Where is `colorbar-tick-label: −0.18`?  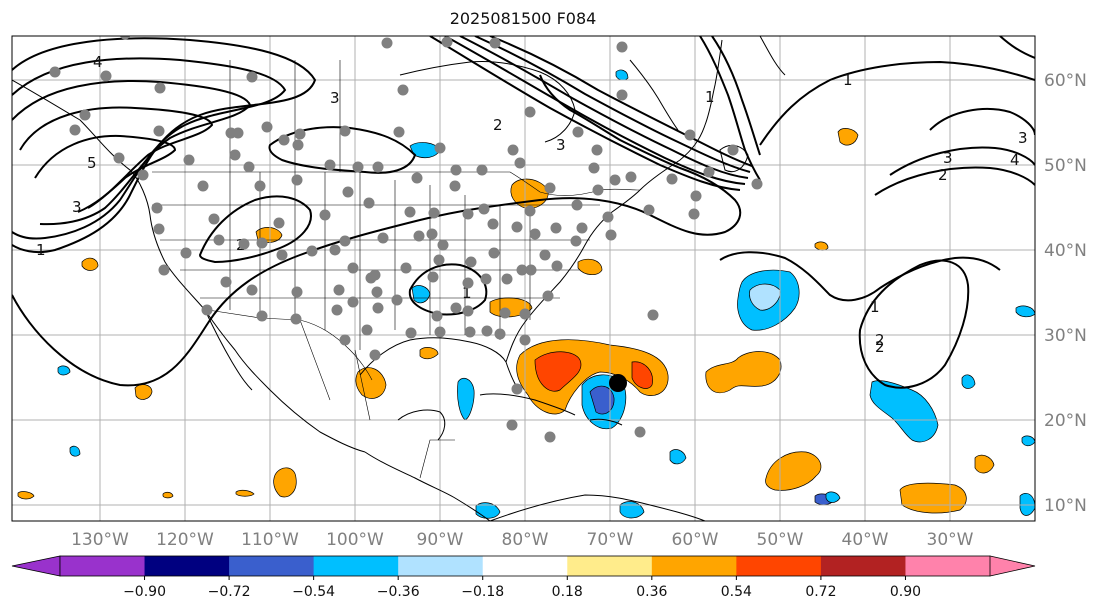
colorbar-tick-label: −0.18 is located at coordinates (482, 592).